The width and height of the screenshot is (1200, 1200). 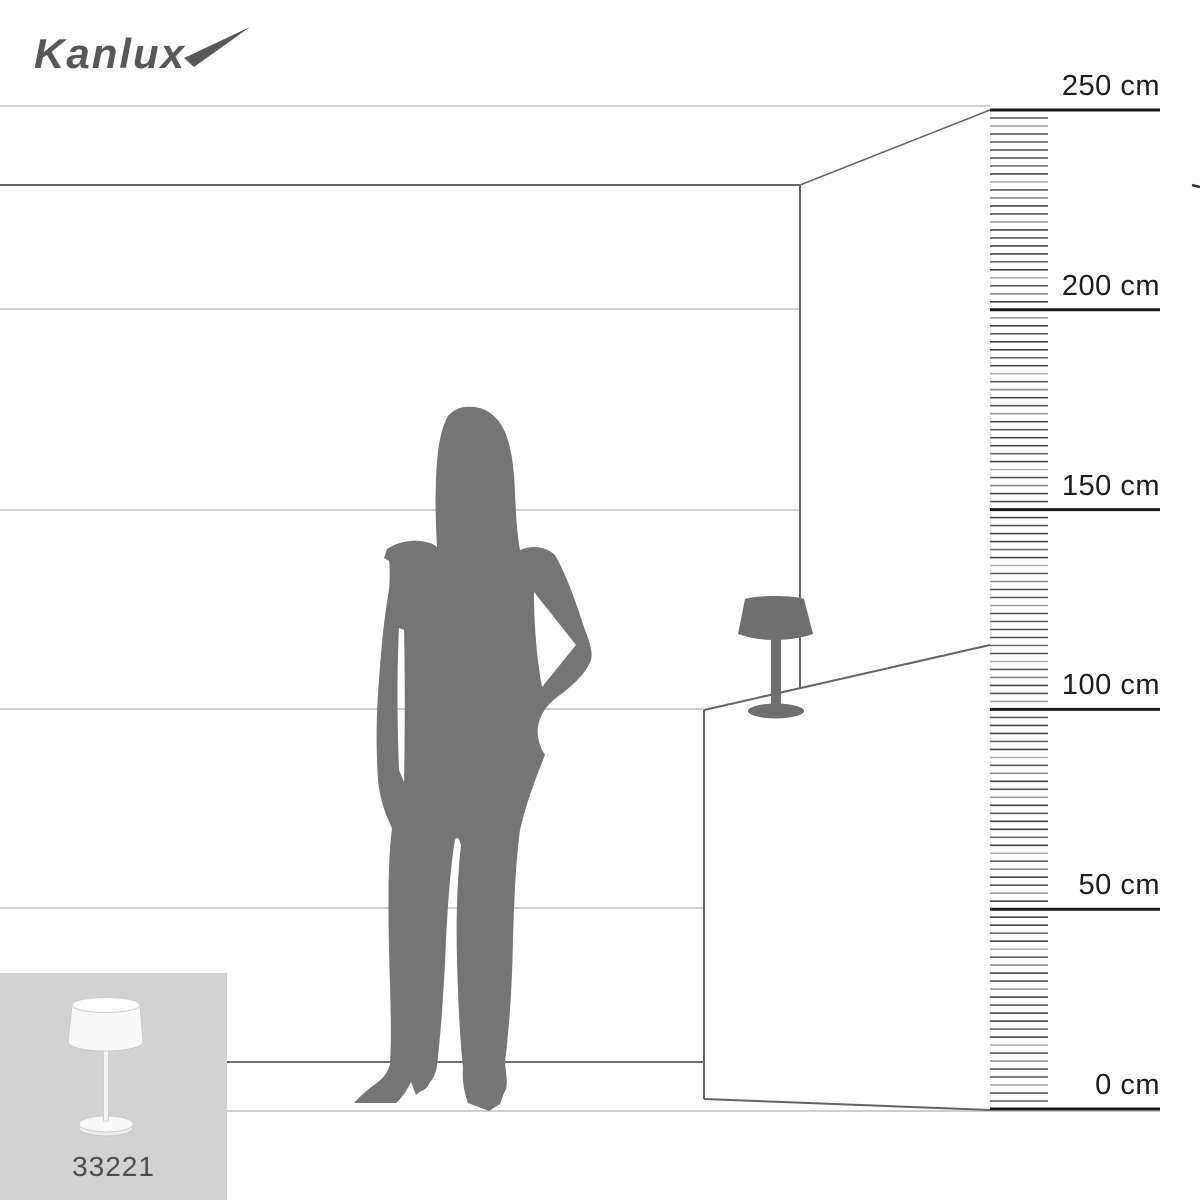 I want to click on product-thumbnail-card: 33221, so click(x=113, y=1086).